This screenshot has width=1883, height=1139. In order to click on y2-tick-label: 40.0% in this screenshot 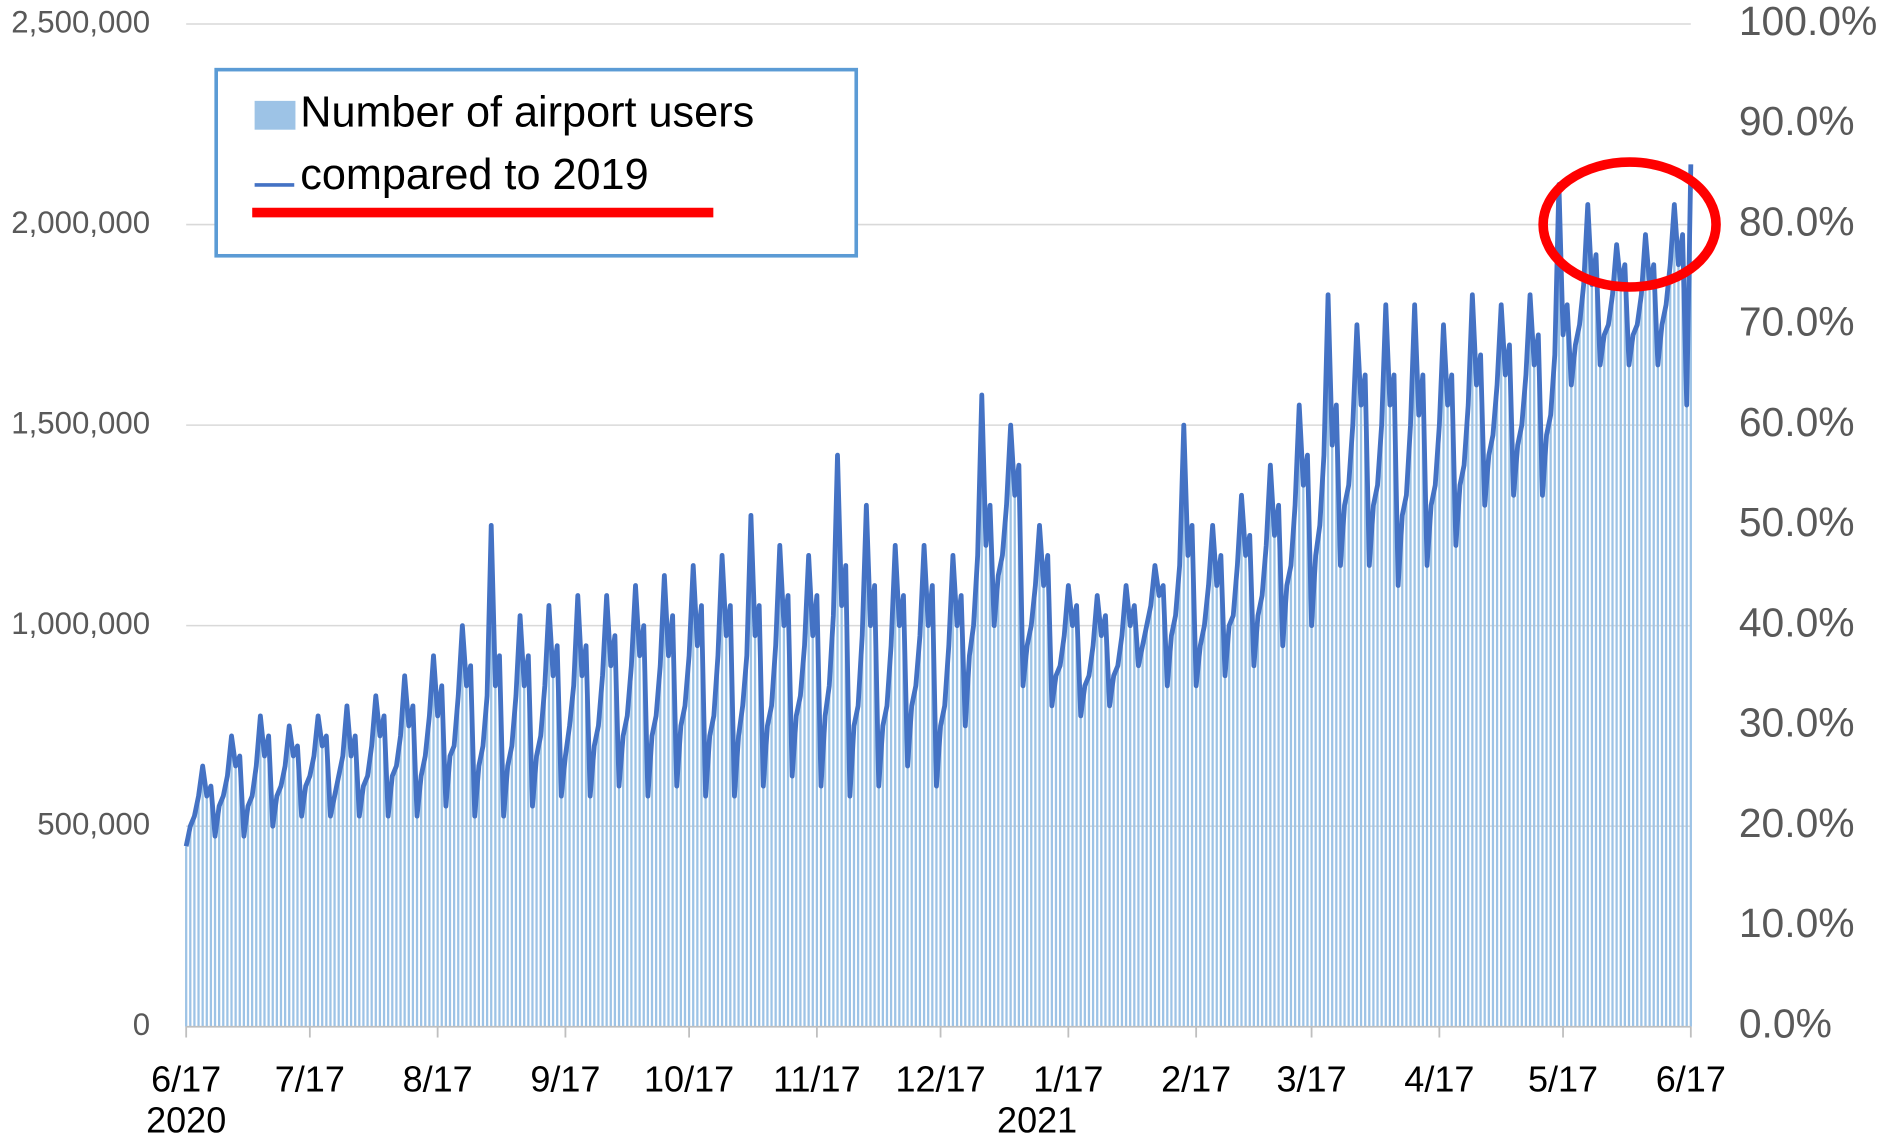, I will do `click(1797, 622)`.